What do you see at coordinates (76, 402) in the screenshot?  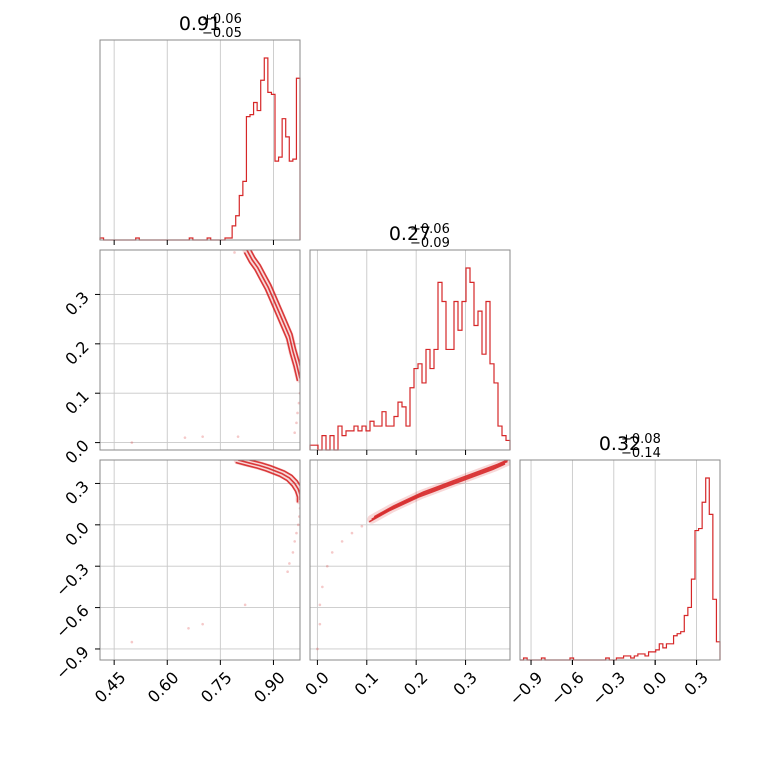 I see `y-tick-label: 0.1` at bounding box center [76, 402].